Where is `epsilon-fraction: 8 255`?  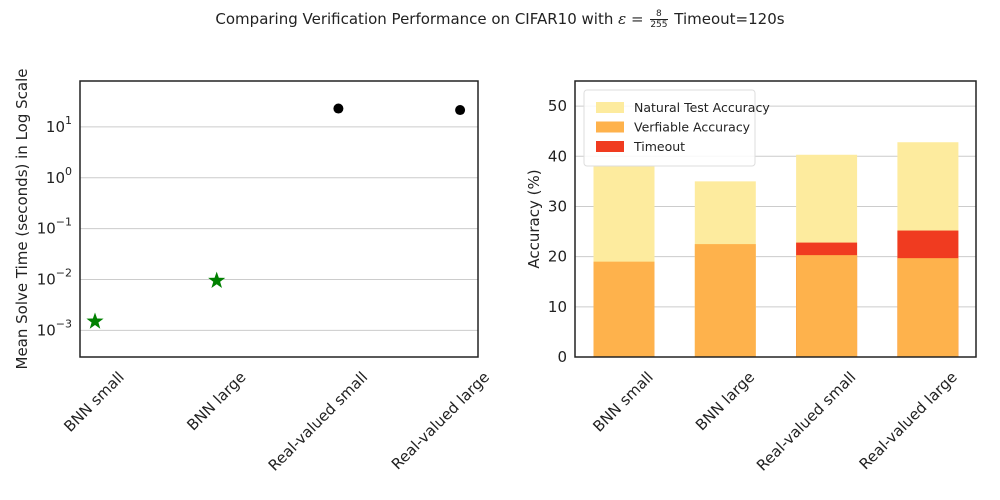 epsilon-fraction: 8 255 is located at coordinates (659, 19).